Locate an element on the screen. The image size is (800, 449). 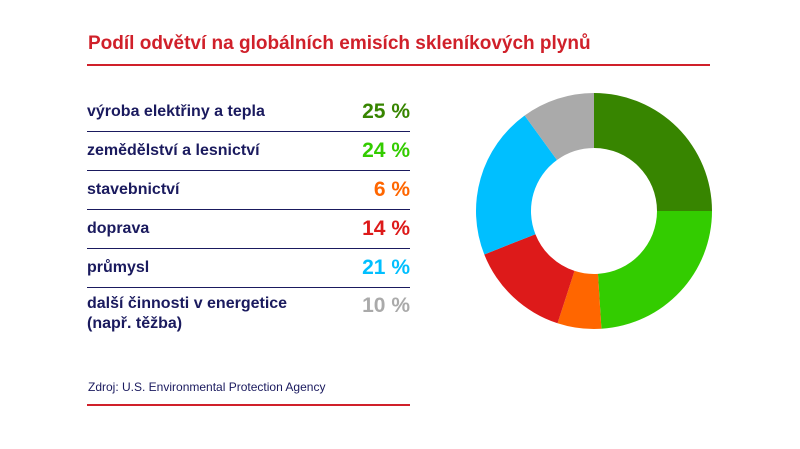
legend-row: zemědělství a lesnictví 24 % is located at coordinates (248, 151).